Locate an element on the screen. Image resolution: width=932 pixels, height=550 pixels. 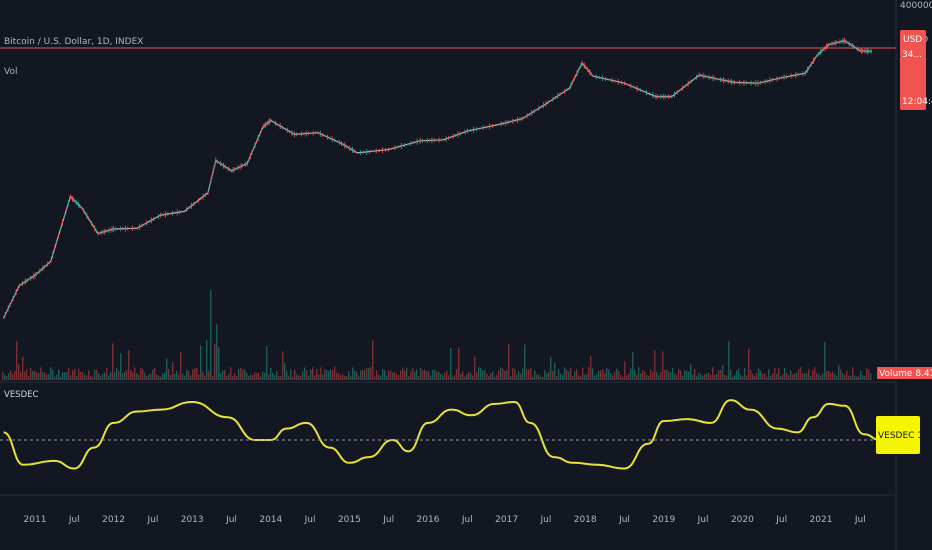
time-axis-label: 2021 is located at coordinates (821, 520).